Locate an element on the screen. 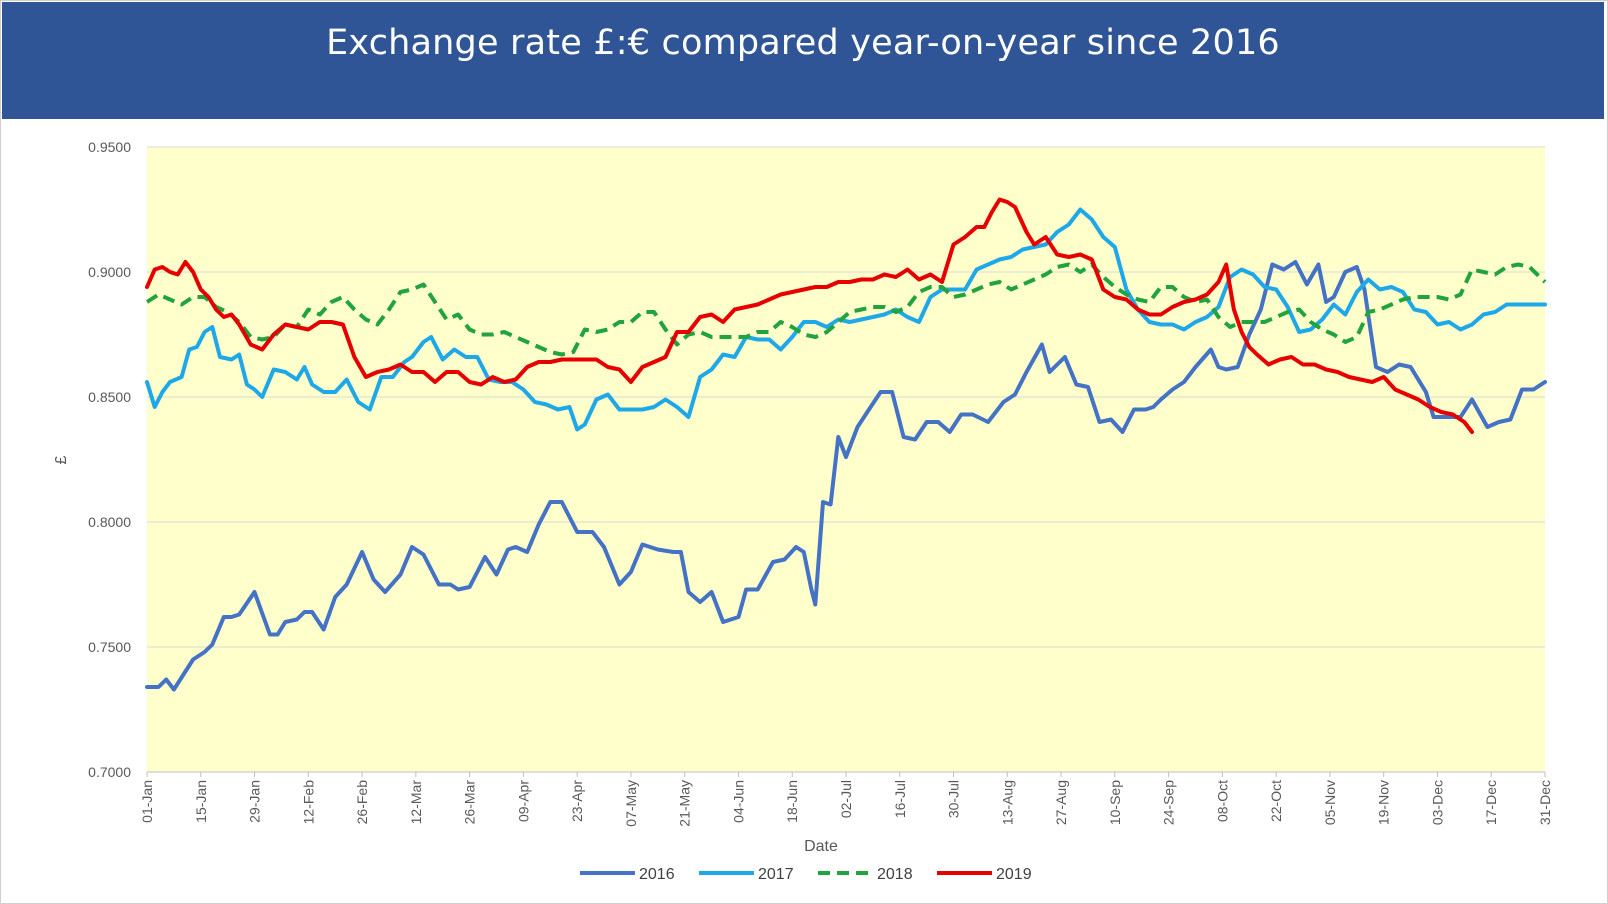  legend: 2016 2017 2018 2019 is located at coordinates (806, 874).